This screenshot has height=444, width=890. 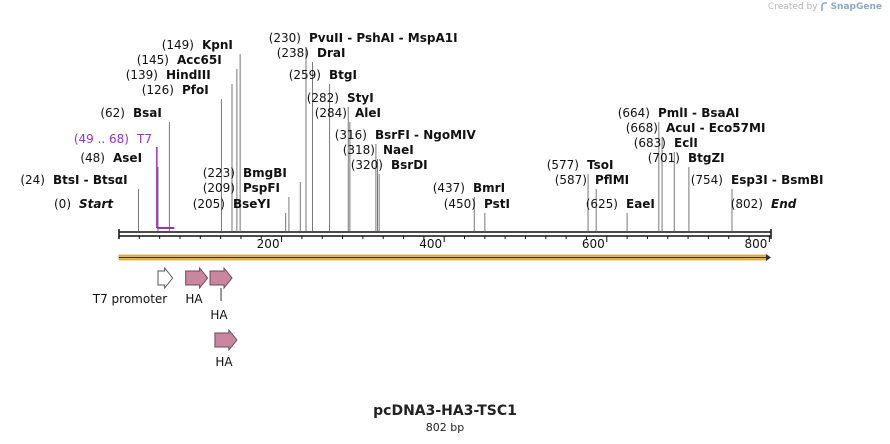 I want to click on site-styi-282-name: StyI, so click(x=360, y=98).